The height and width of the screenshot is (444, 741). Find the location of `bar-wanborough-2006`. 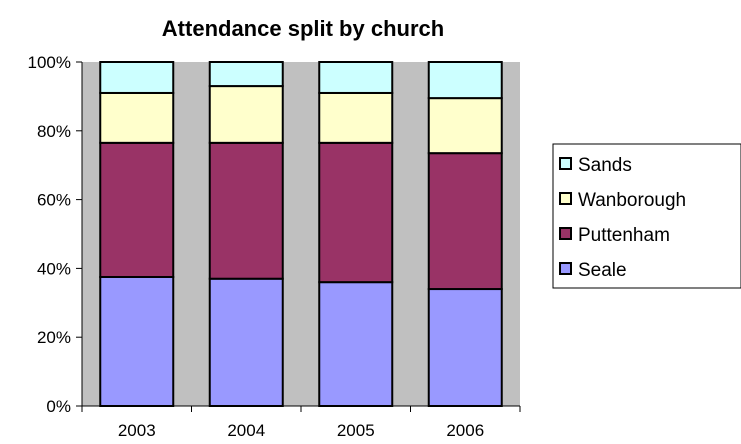

bar-wanborough-2006 is located at coordinates (465, 126).